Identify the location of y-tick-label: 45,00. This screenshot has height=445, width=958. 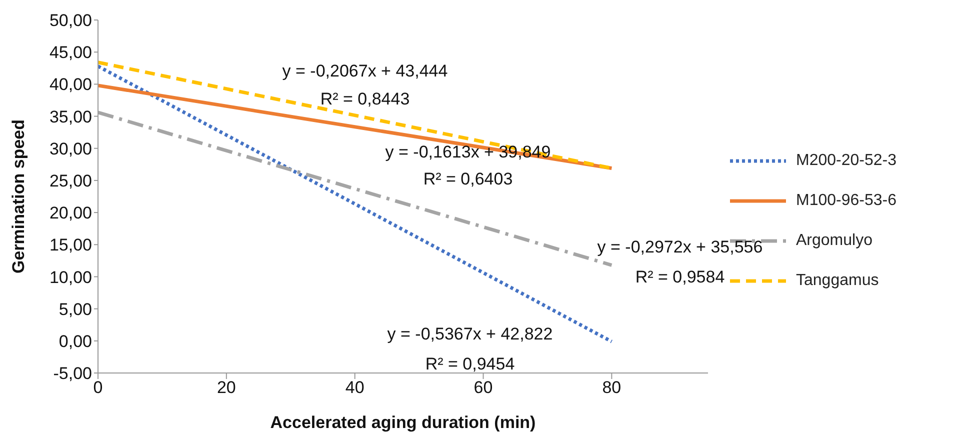
(70, 52).